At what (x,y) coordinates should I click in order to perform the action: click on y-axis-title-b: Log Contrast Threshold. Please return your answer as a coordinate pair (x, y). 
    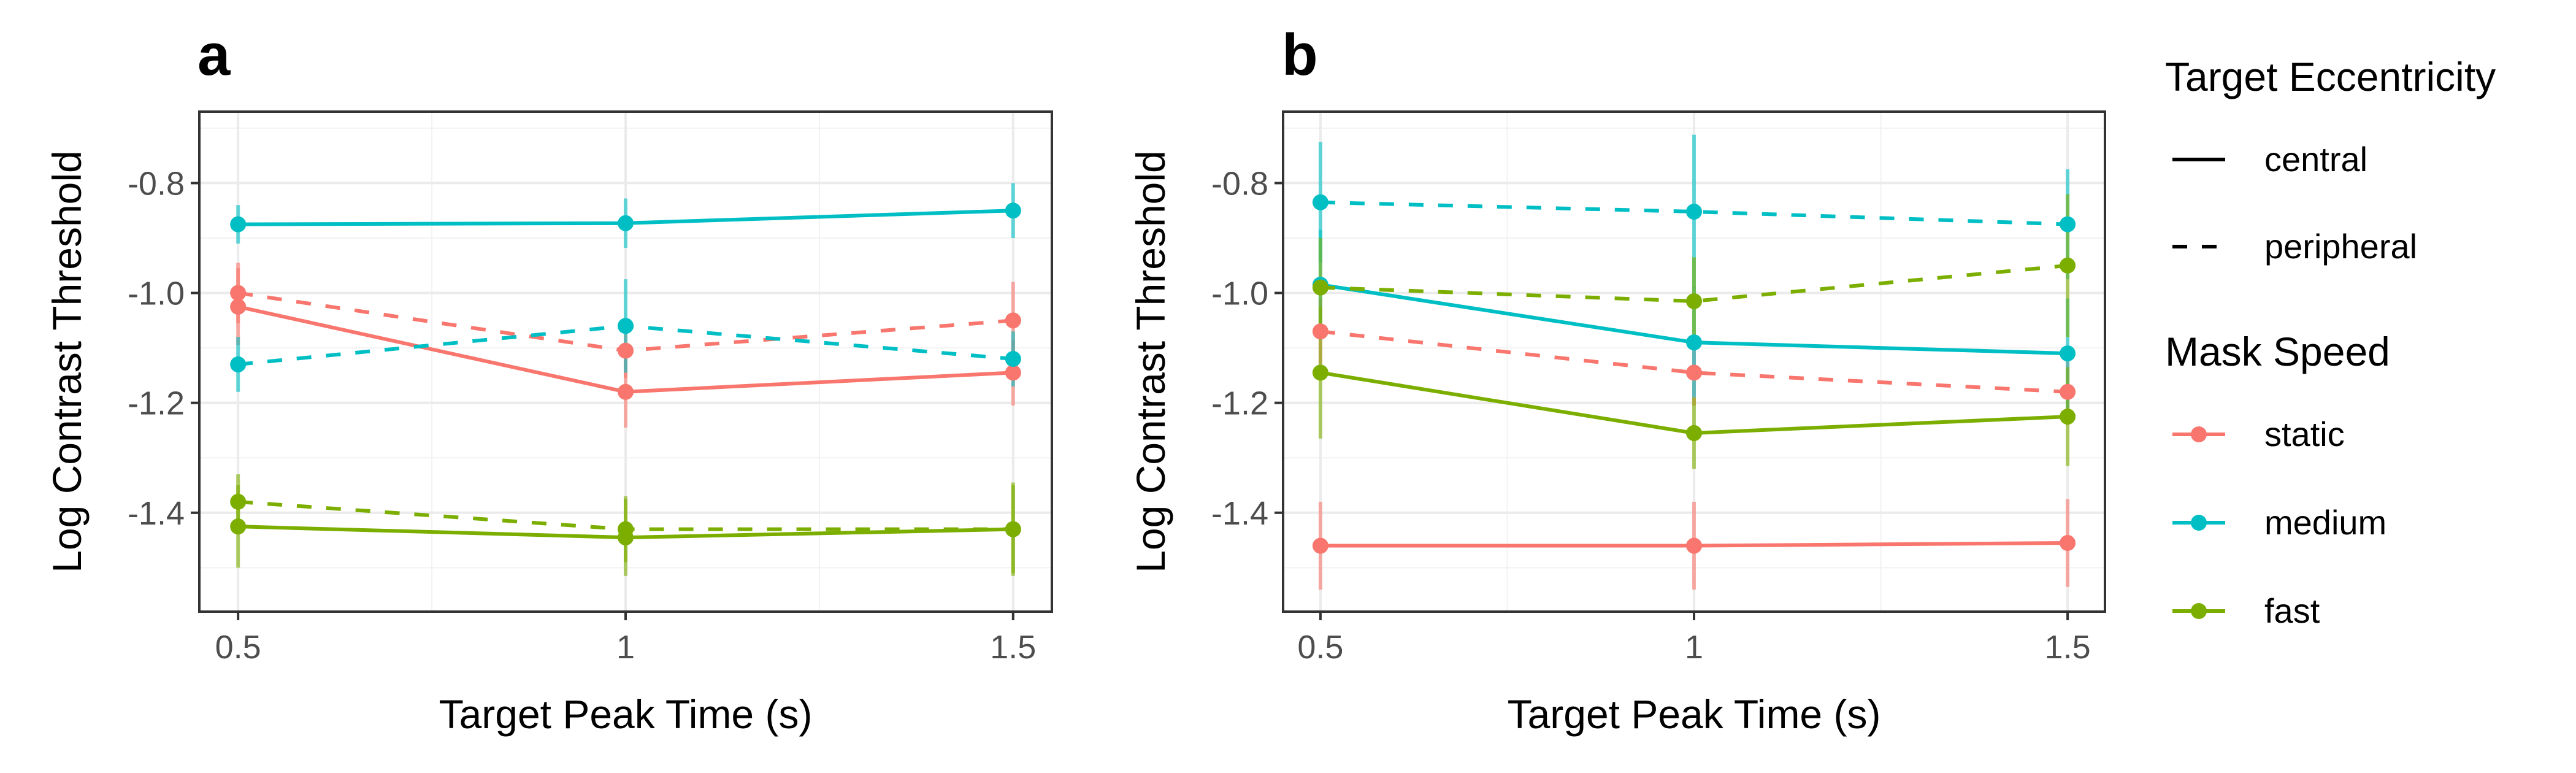
    Looking at the image, I should click on (1150, 361).